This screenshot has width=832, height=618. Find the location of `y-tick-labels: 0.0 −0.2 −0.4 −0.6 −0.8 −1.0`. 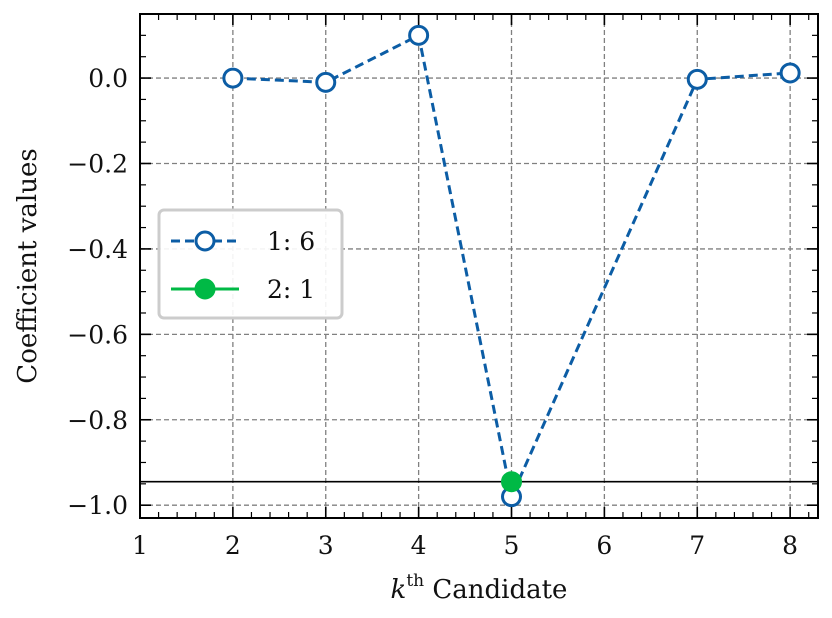

y-tick-labels: 0.0 −0.2 −0.4 −0.6 −0.8 −1.0 is located at coordinates (97, 292).